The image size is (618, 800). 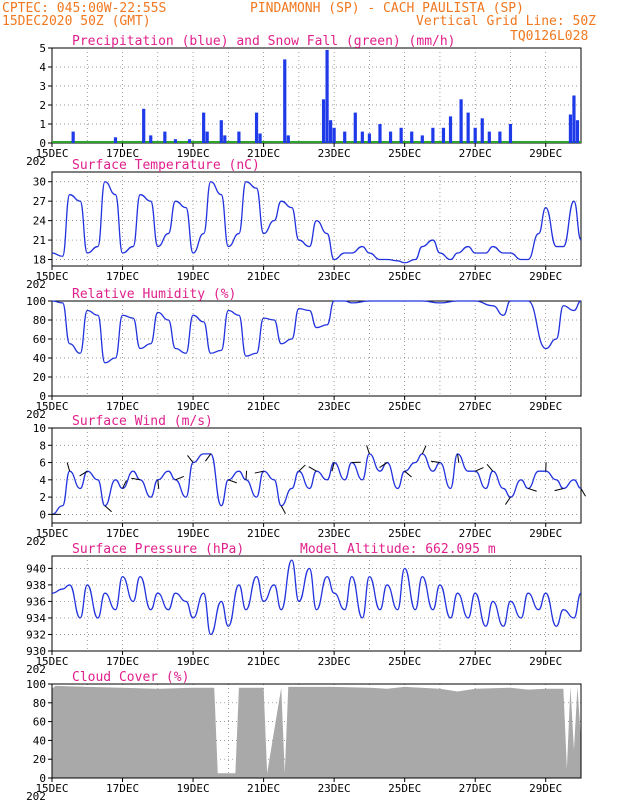 What do you see at coordinates (193, 533) in the screenshot?
I see `wind-xtick-label: 19DEC` at bounding box center [193, 533].